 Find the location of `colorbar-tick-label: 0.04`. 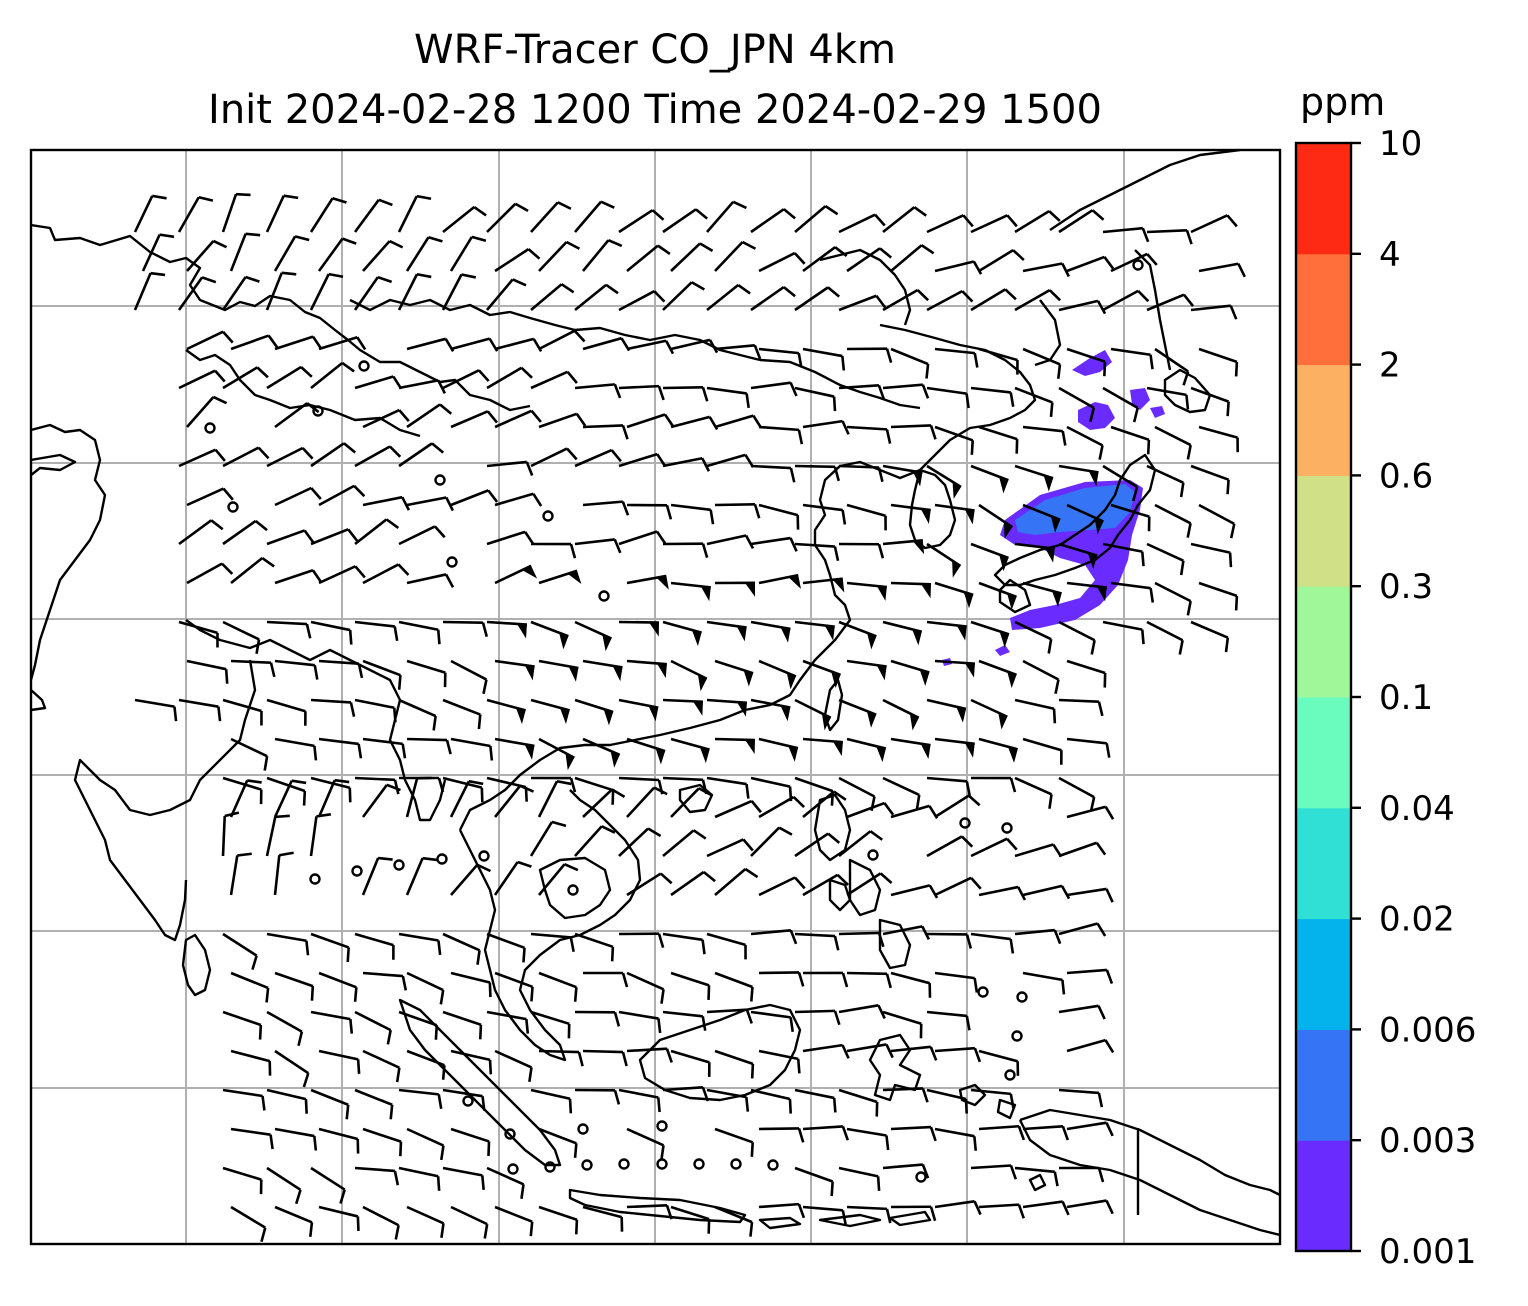

colorbar-tick-label: 0.04 is located at coordinates (1417, 809).